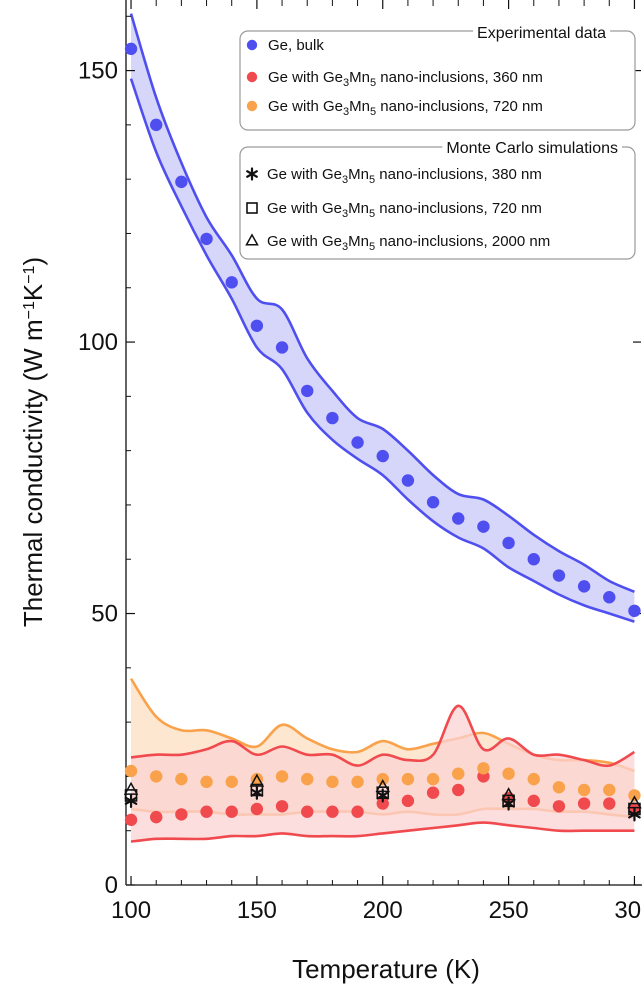  Describe the element at coordinates (252, 174) in the screenshot. I see `legend-marker-star` at that location.